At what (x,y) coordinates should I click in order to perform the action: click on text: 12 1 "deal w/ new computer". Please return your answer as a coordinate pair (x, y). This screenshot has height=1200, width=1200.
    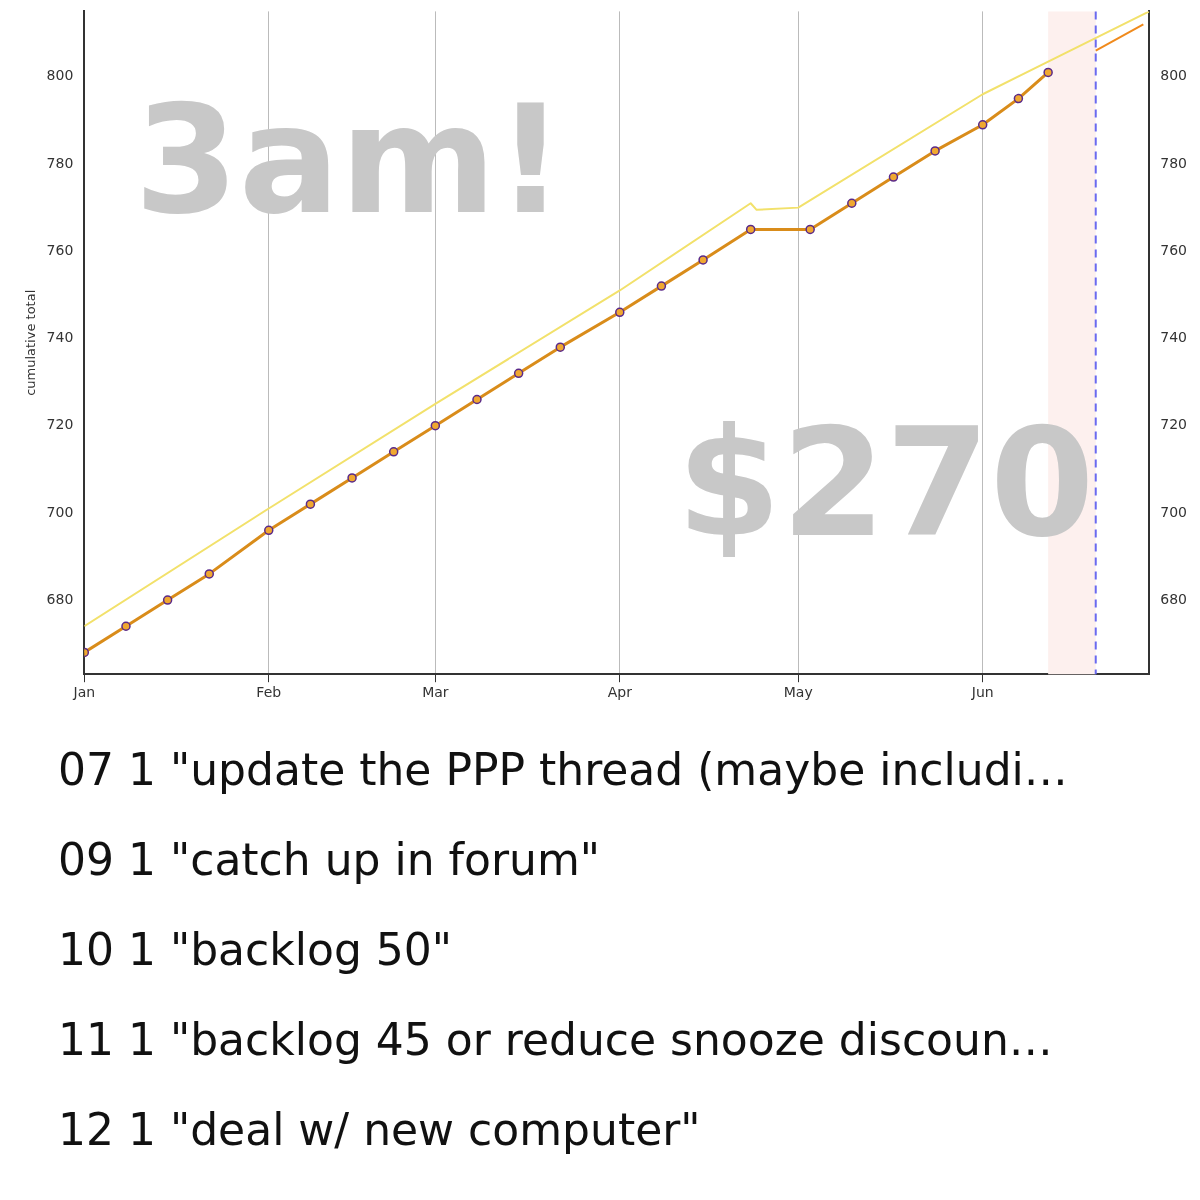
    Looking at the image, I should click on (380, 1130).